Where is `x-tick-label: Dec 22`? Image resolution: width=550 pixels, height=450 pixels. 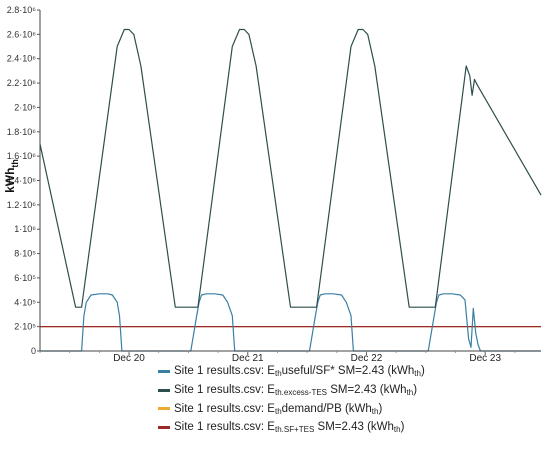 x-tick-label: Dec 22 is located at coordinates (367, 358).